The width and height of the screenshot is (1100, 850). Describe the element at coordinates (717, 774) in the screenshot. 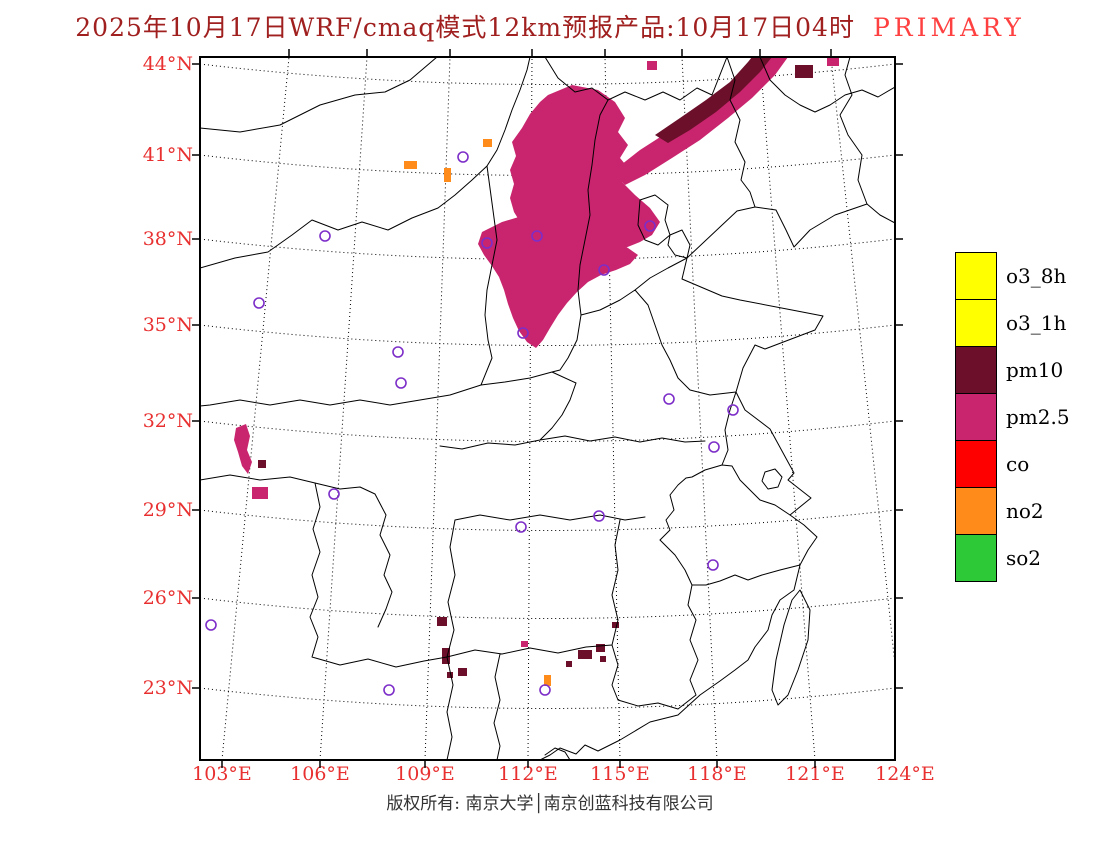

I see `lon-tick-118e: 118°E` at that location.